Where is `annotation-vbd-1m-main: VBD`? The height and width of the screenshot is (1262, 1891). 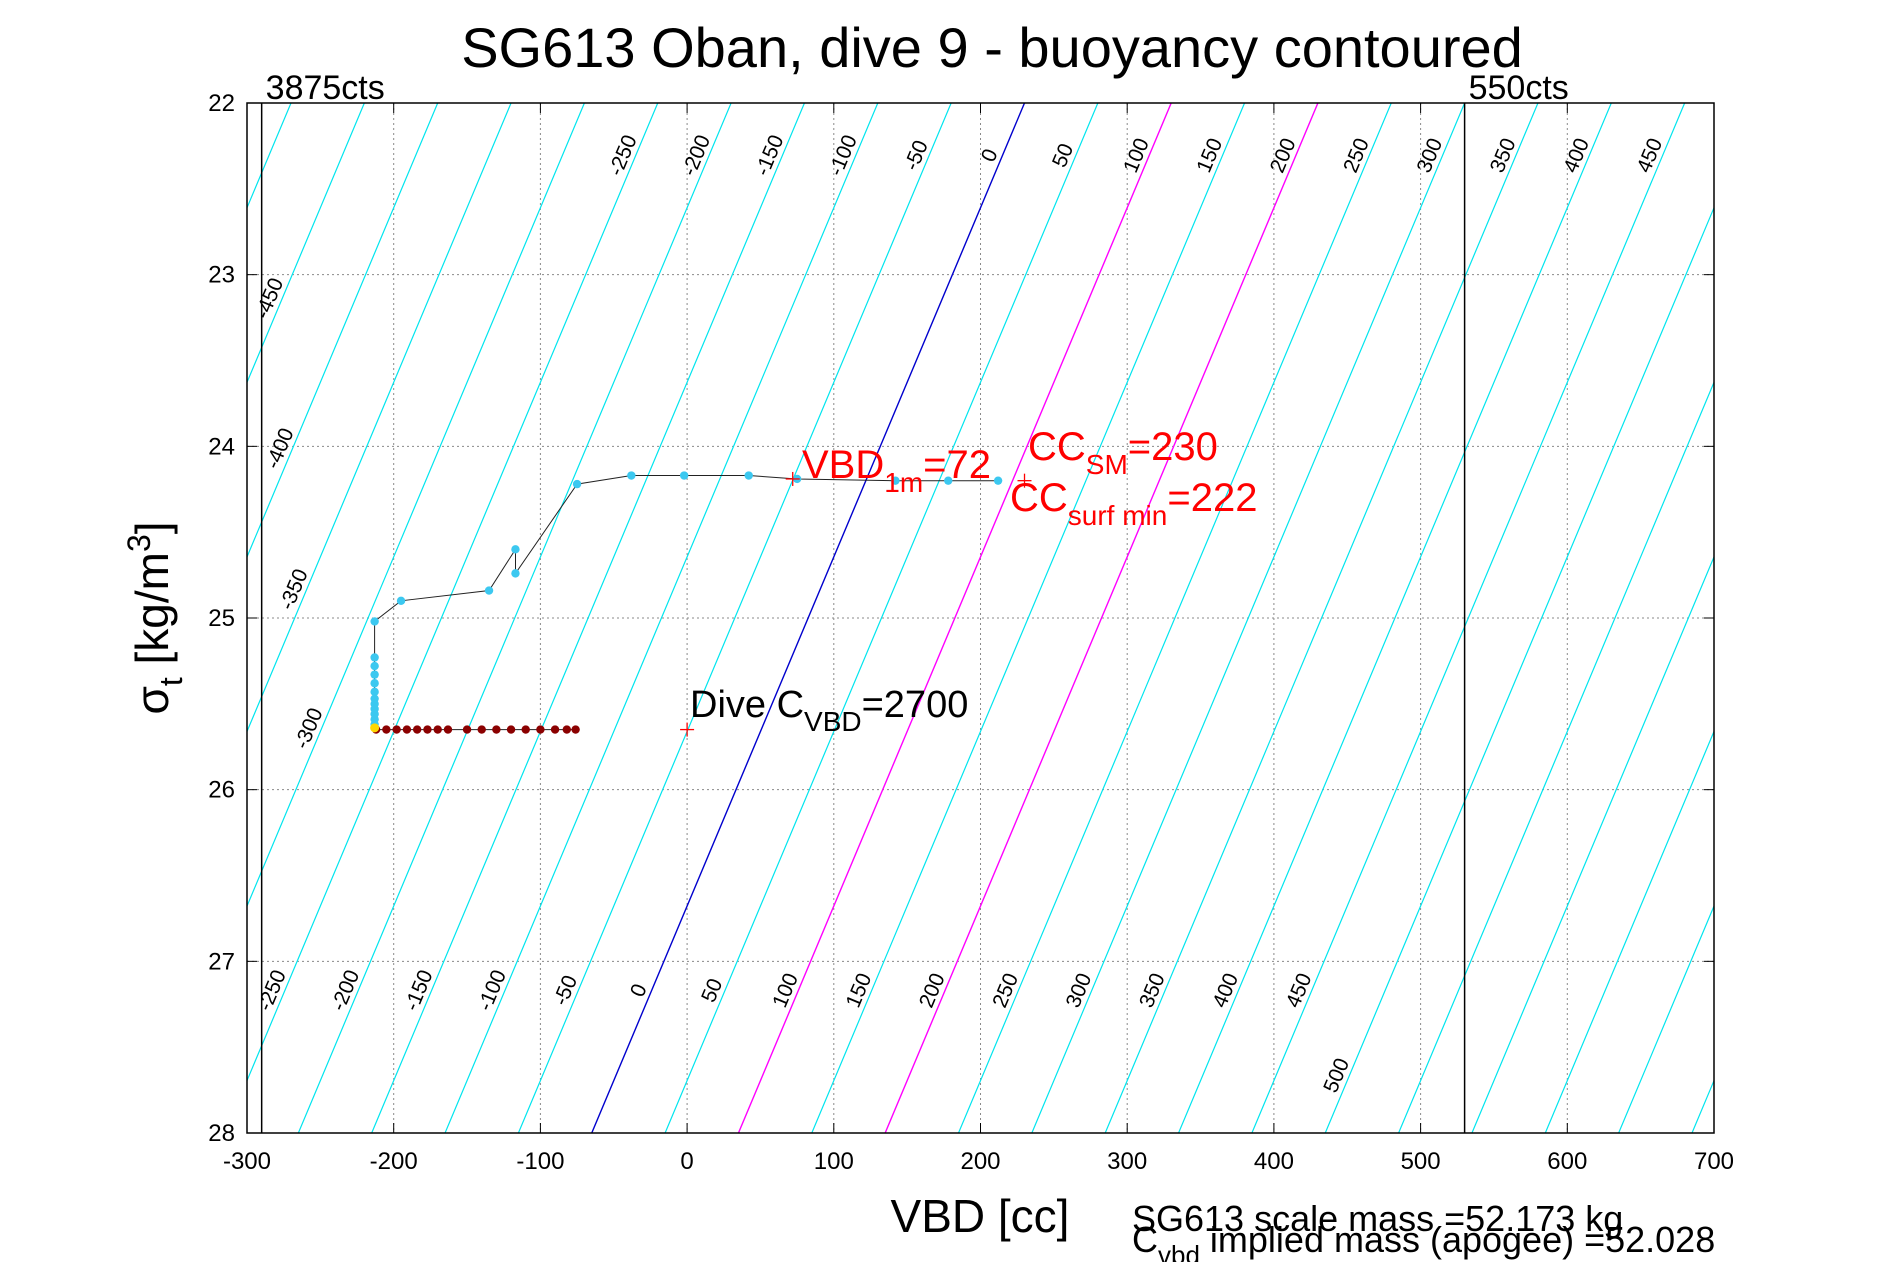
annotation-vbd-1m-main: VBD is located at coordinates (843, 465).